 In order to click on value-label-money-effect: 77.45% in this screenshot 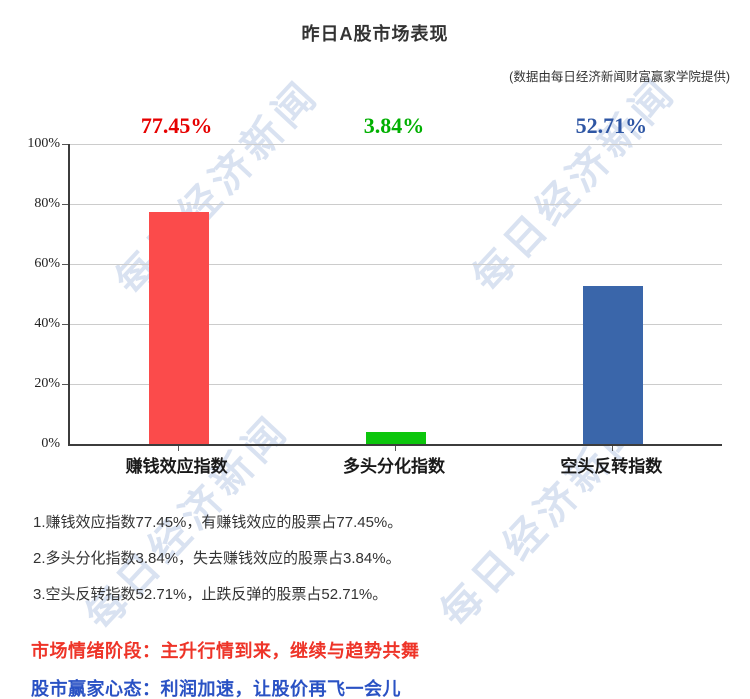, I will do `click(176, 125)`.